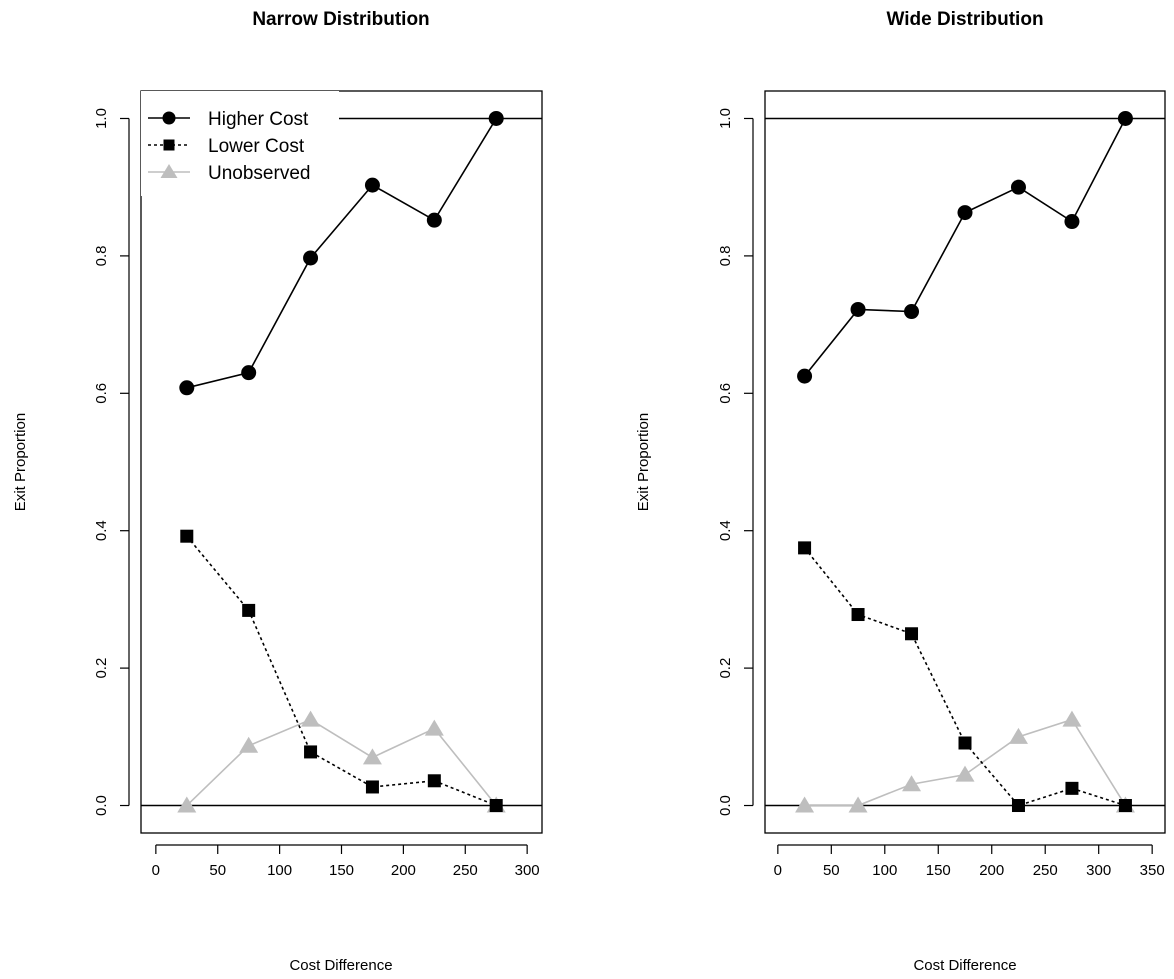  Describe the element at coordinates (256, 146) in the screenshot. I see `legend-label: Lower Cost` at that location.